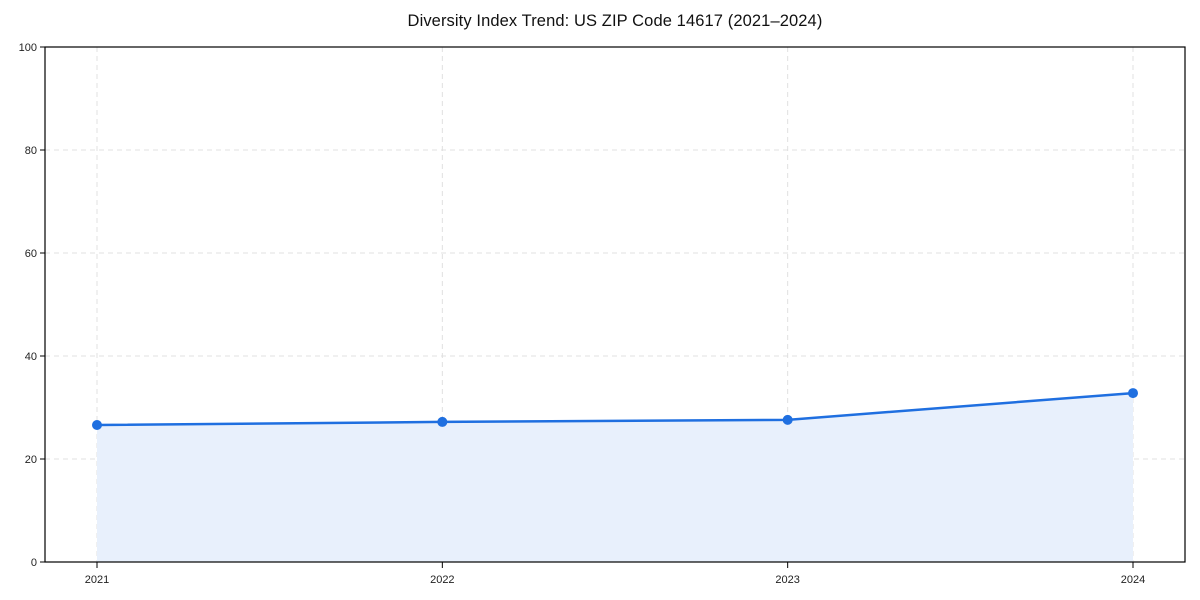 The width and height of the screenshot is (1200, 600). What do you see at coordinates (615, 409) in the screenshot?
I see `trend-line` at bounding box center [615, 409].